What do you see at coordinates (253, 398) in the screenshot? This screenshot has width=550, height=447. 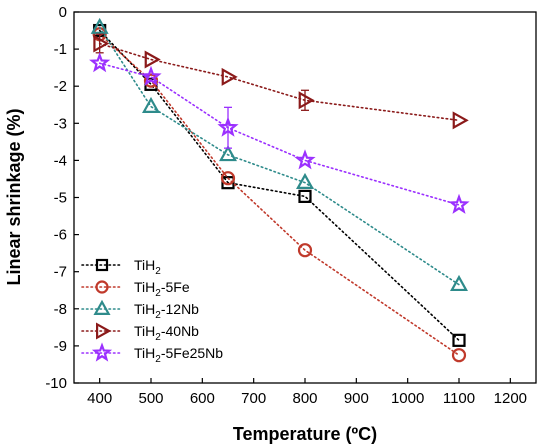 I see `x-tick-label: 700` at bounding box center [253, 398].